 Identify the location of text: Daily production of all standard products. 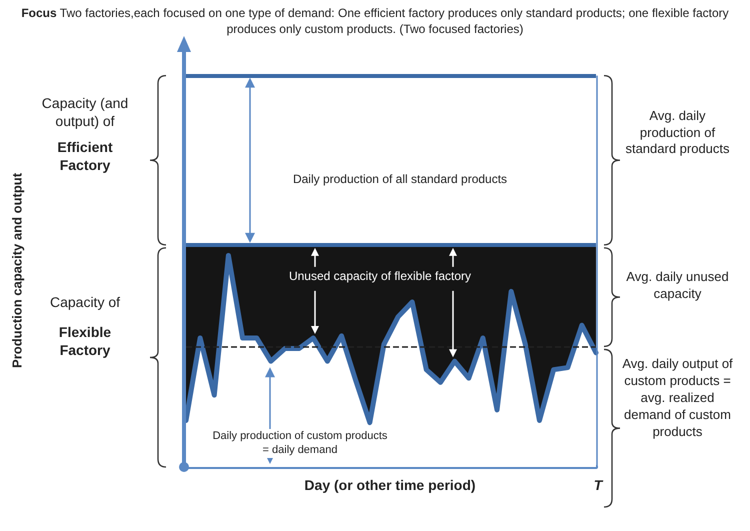
(400, 180).